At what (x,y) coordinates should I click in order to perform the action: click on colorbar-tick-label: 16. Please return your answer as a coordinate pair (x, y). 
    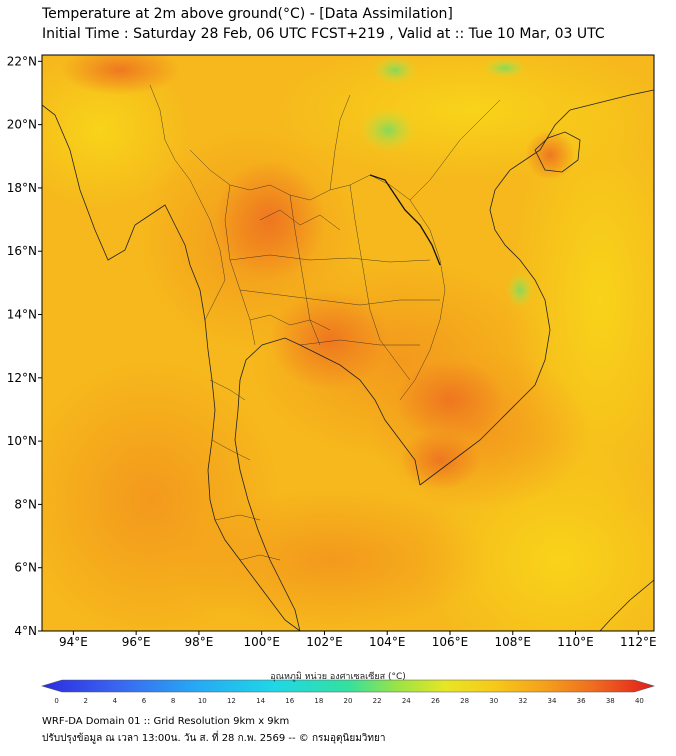
    Looking at the image, I should click on (289, 701).